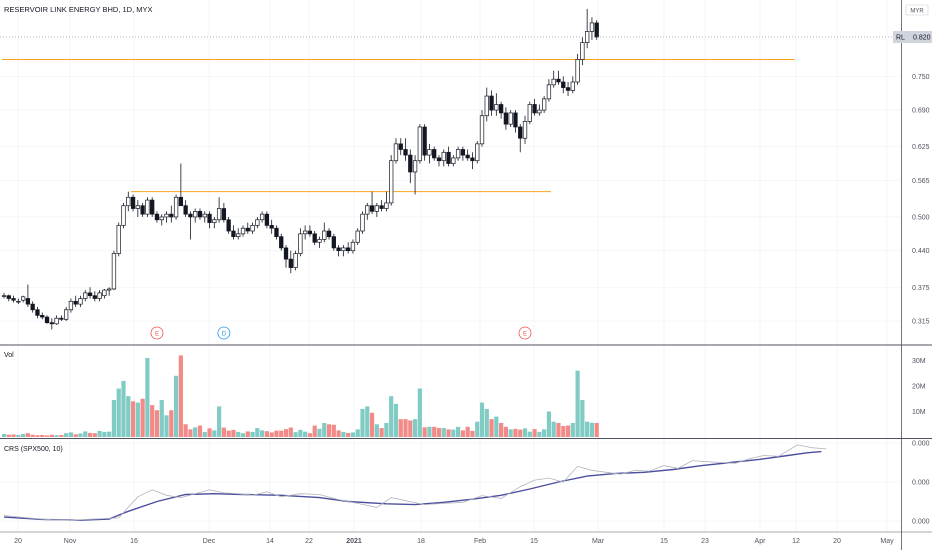 The width and height of the screenshot is (932, 550). What do you see at coordinates (900, 38) in the screenshot?
I see `last-price-symbol: RL` at bounding box center [900, 38].